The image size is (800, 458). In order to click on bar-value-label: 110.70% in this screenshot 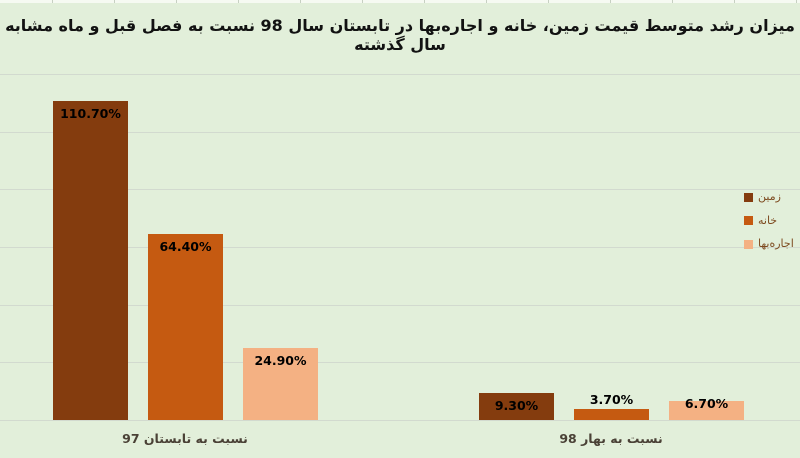, I will do `click(90, 113)`.